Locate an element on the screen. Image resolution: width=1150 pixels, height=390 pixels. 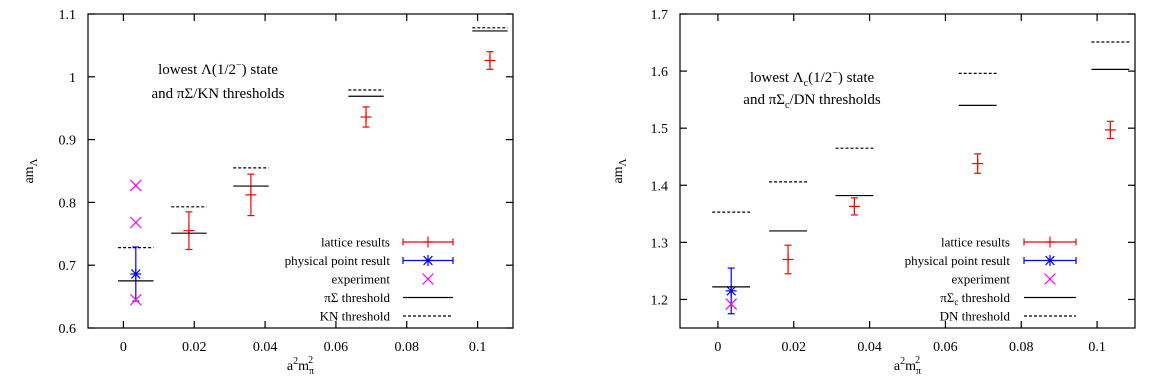
annotation-line-2: and πΣ/KN thresholds is located at coordinates (218, 94).